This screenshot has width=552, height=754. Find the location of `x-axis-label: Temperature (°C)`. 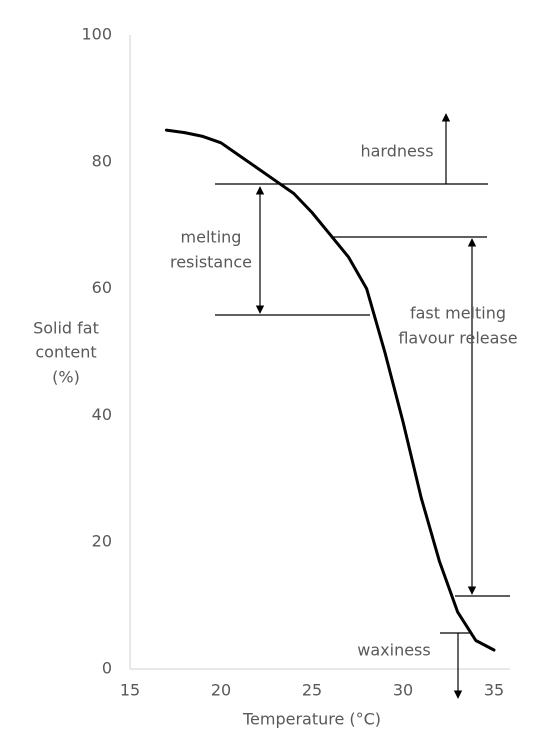

x-axis-label: Temperature (°C) is located at coordinates (311, 719).